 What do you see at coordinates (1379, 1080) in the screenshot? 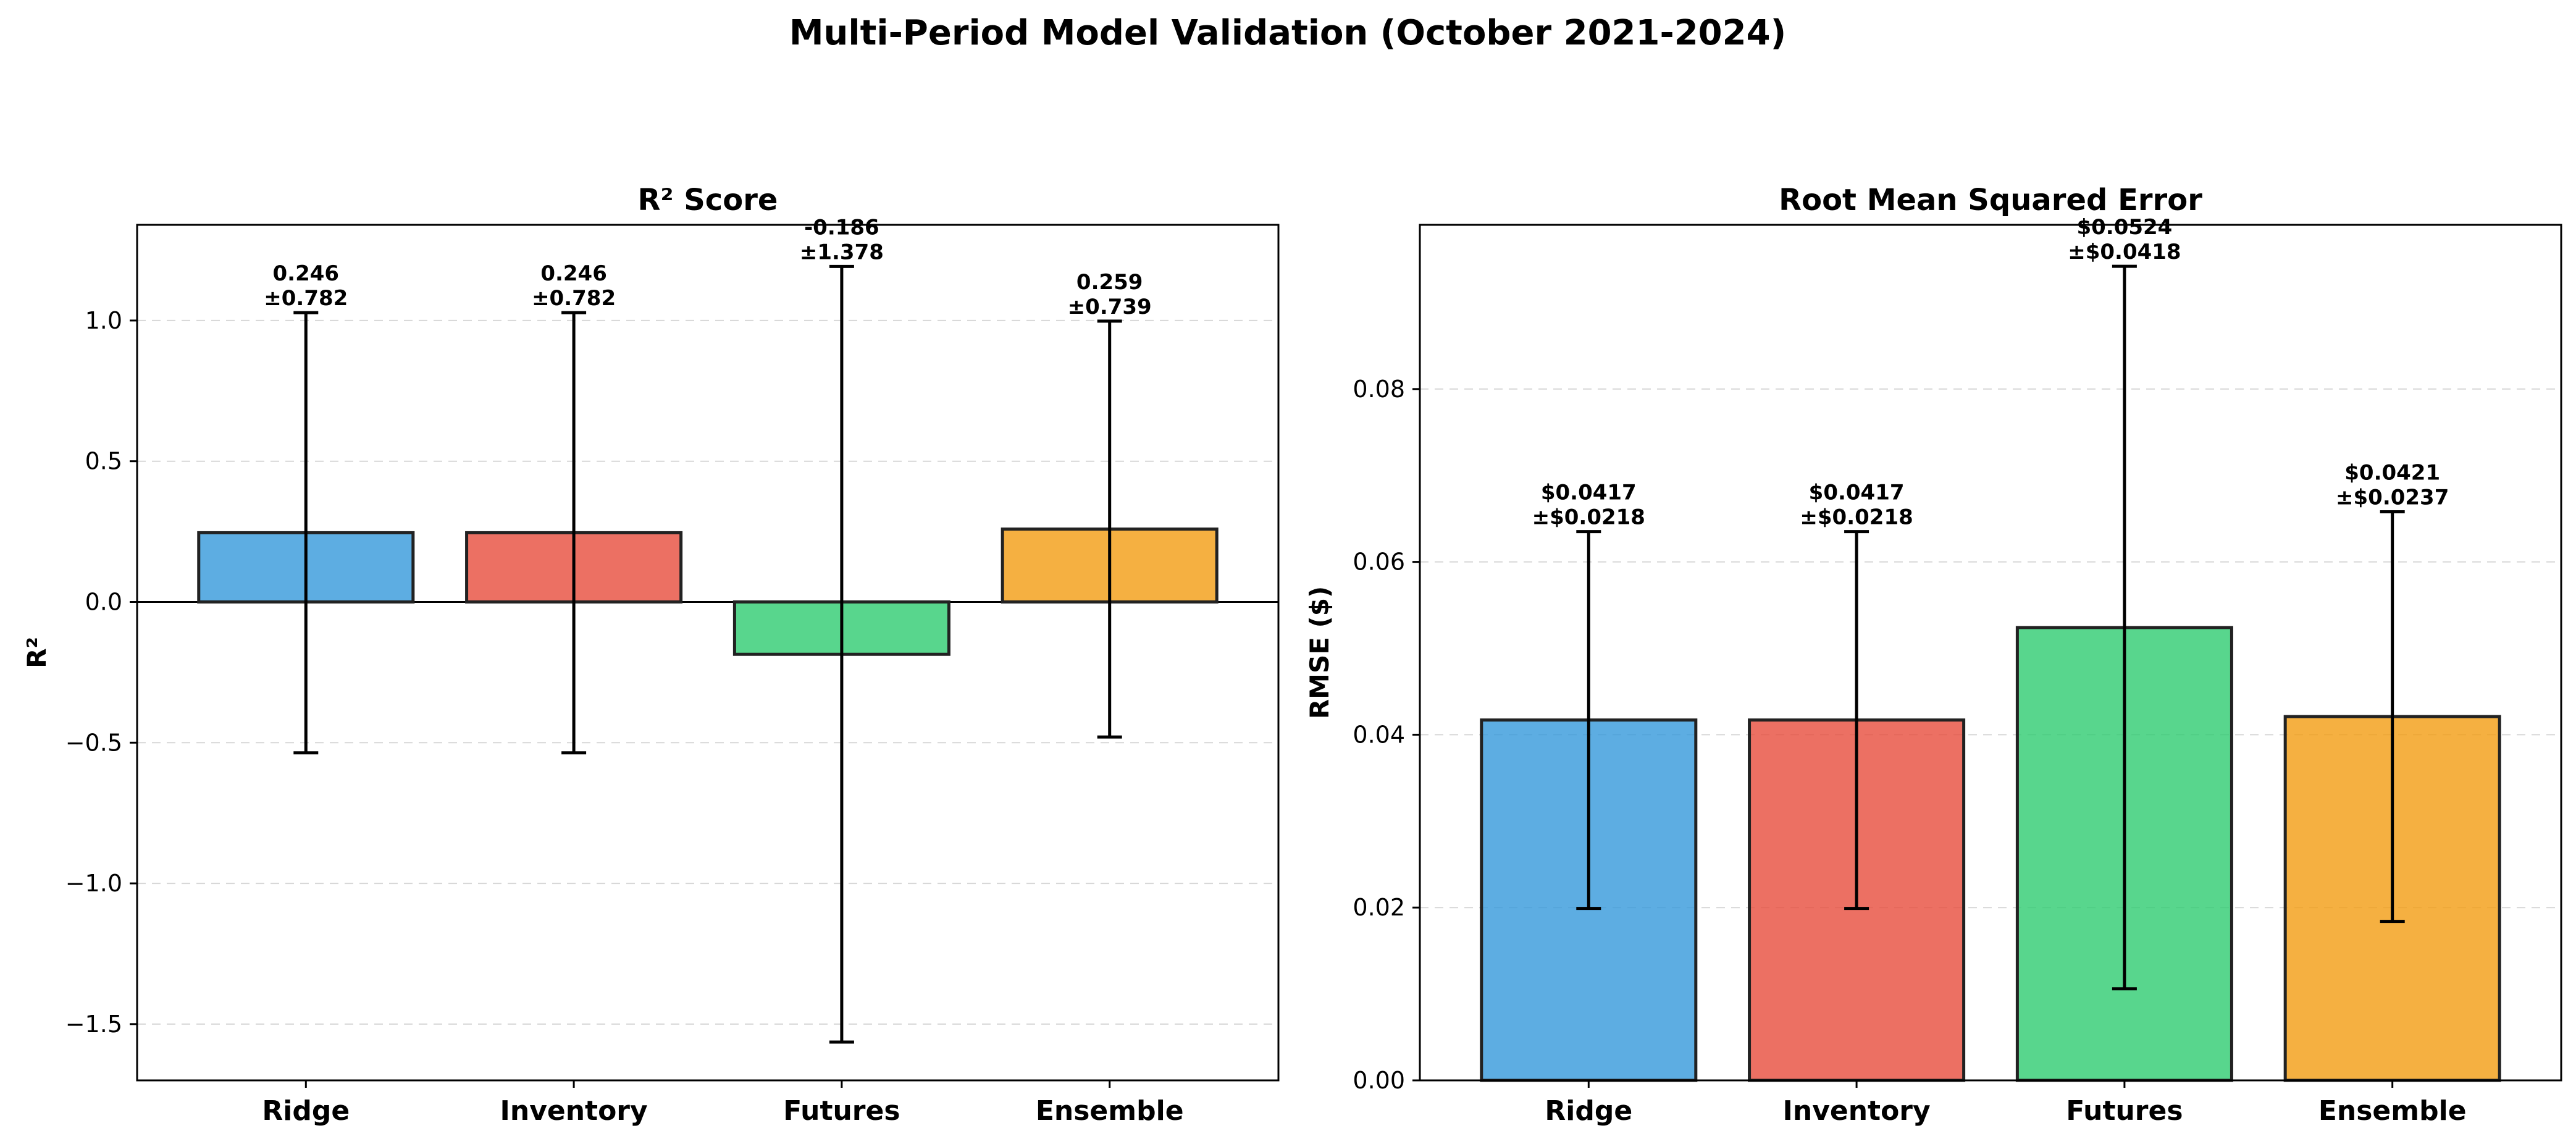
I see `rmse-ytick-label: 0.00` at bounding box center [1379, 1080].